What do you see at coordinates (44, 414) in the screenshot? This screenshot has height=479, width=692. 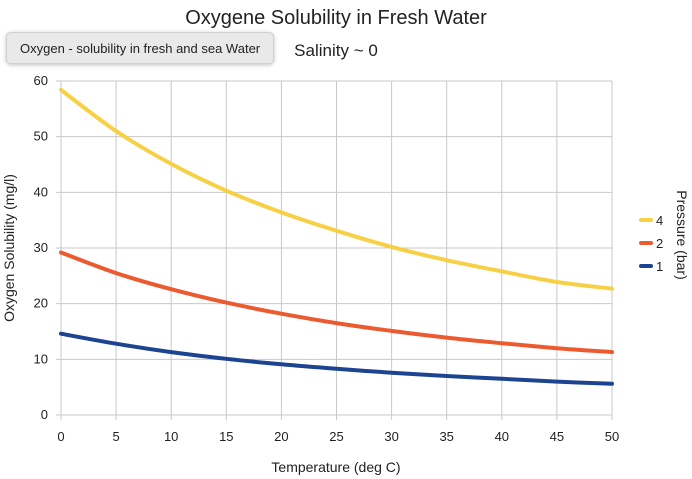 I see `y-tick-label: 0` at bounding box center [44, 414].